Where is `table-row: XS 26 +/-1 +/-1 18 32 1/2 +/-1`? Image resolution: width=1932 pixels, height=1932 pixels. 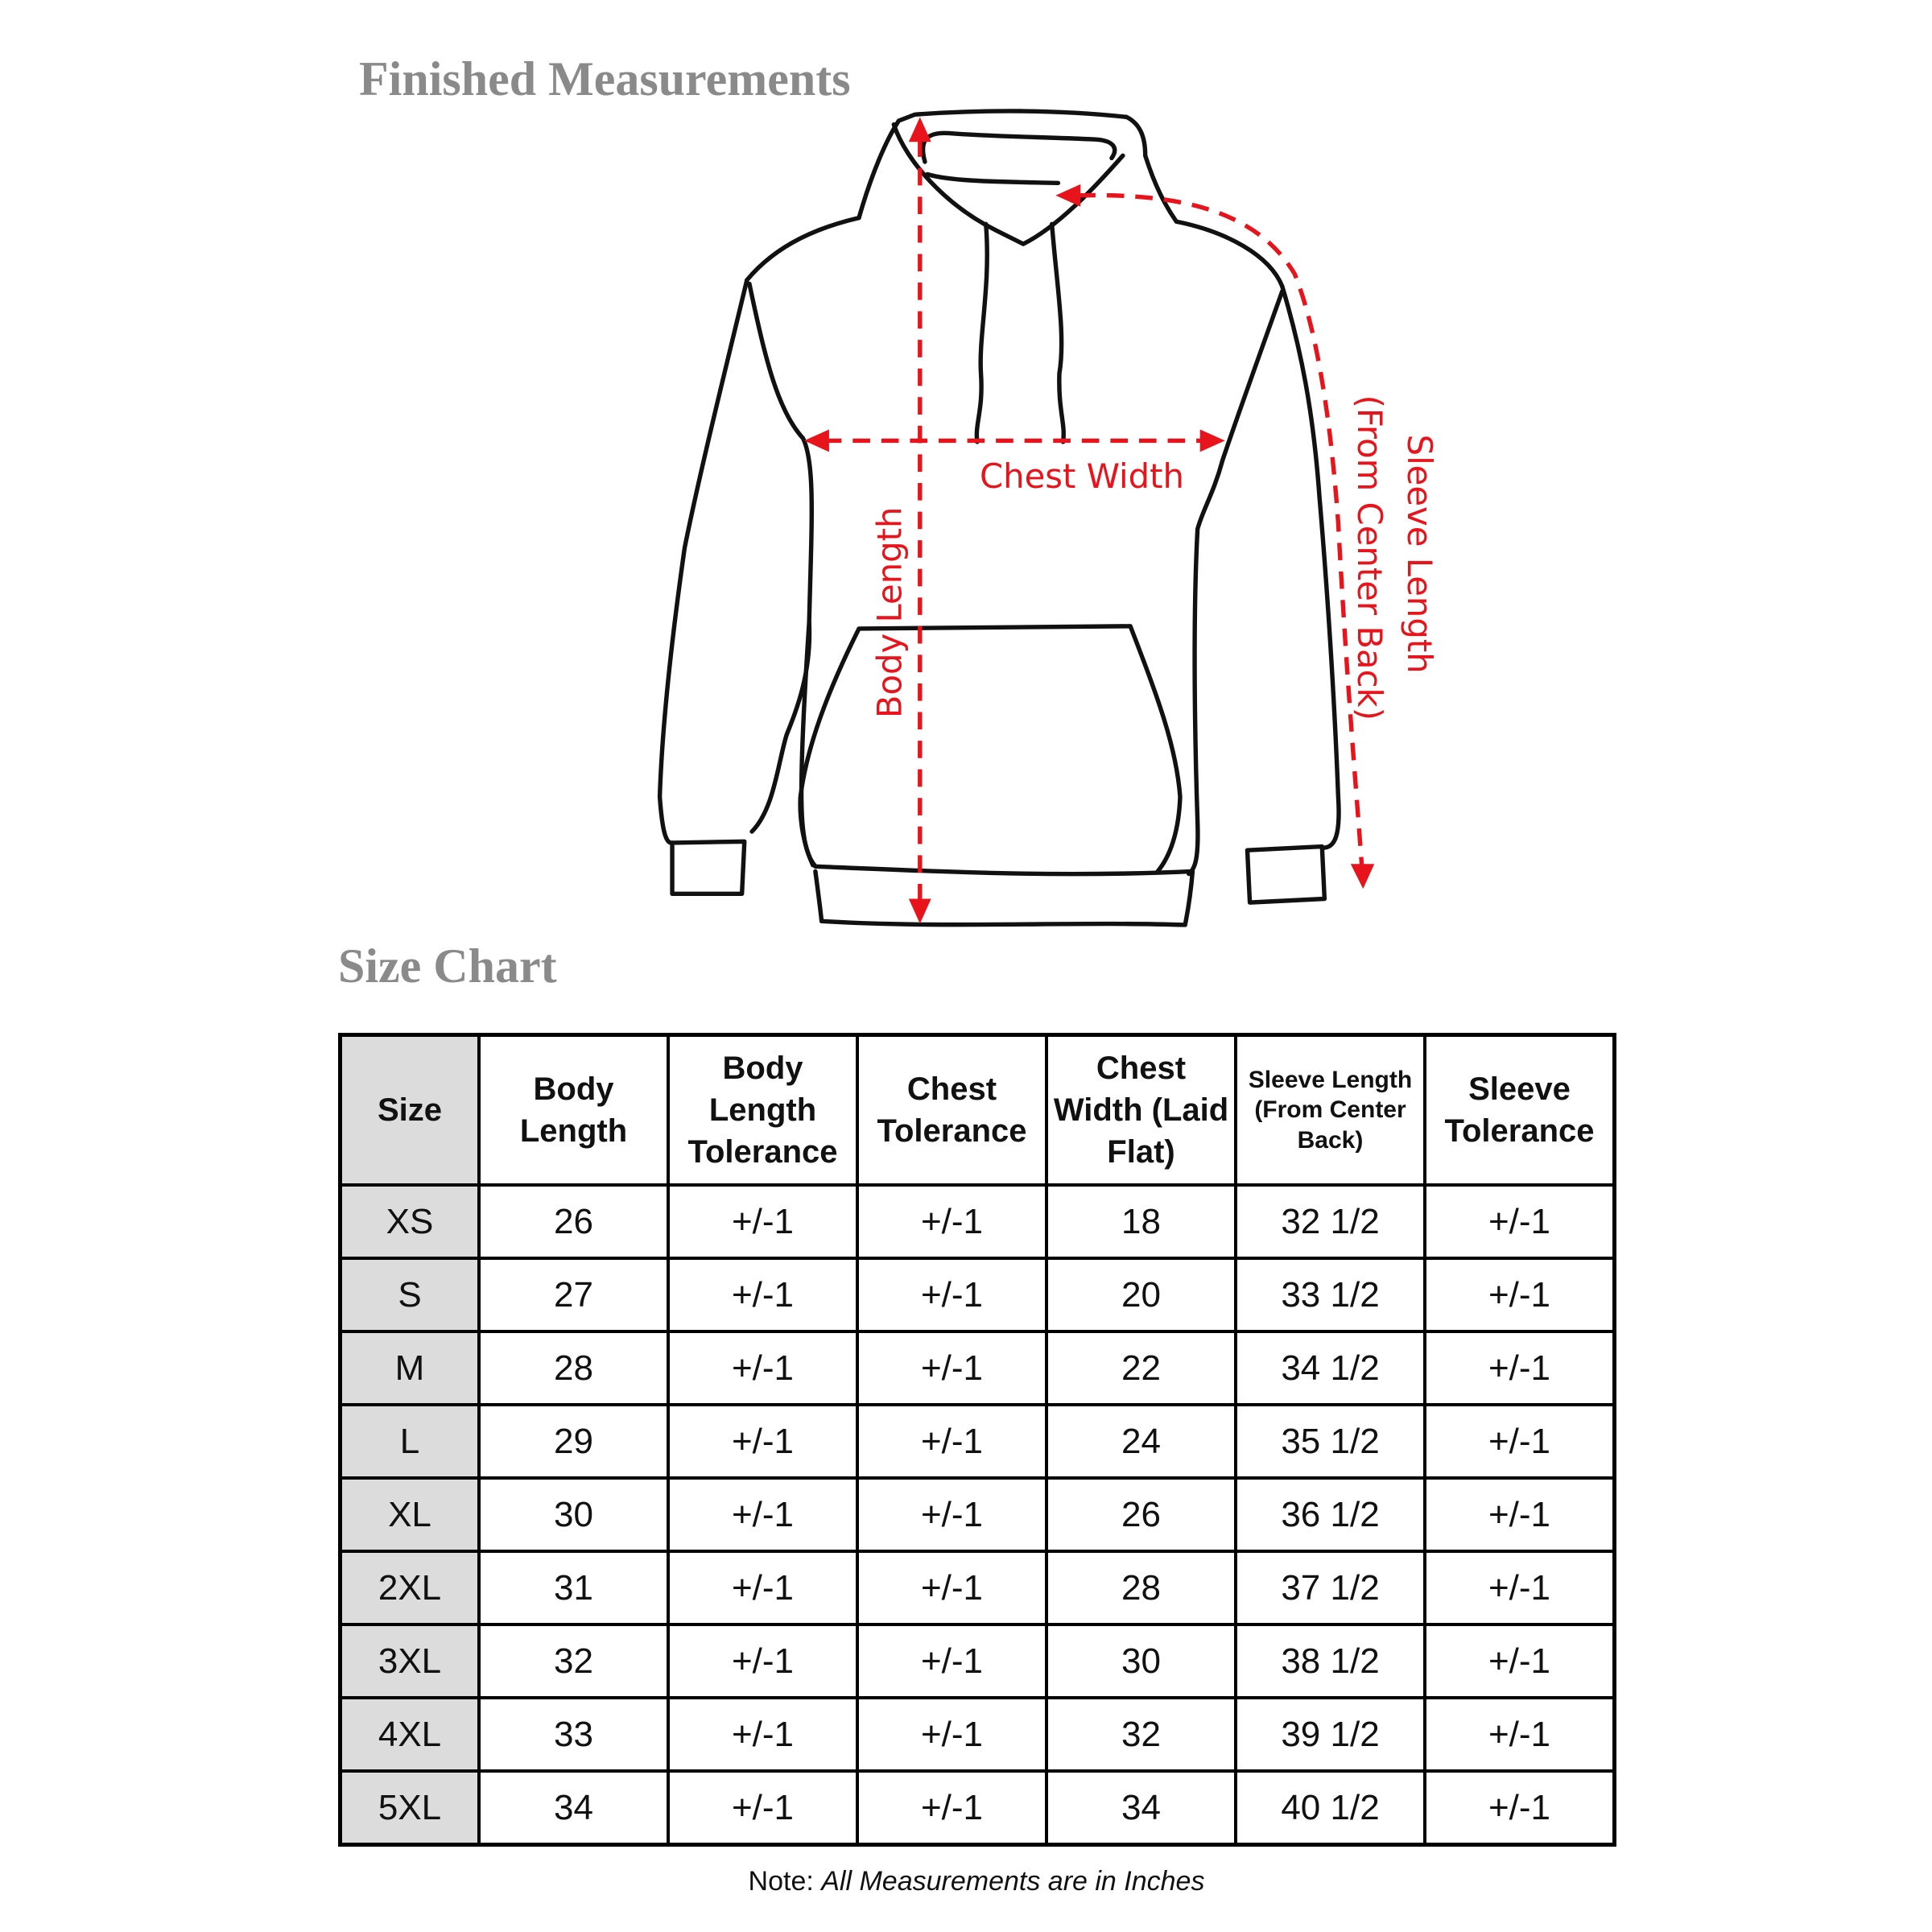 table-row: XS 26 +/-1 +/-1 18 32 1/2 +/-1 is located at coordinates (977, 1221).